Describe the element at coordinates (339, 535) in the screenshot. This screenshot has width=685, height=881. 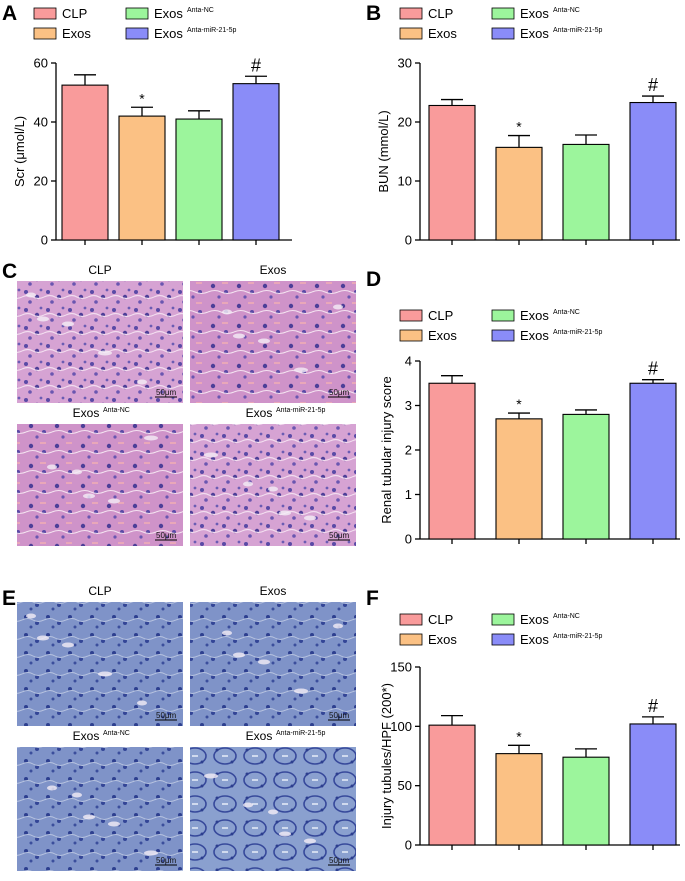
I see `scale-bar-label-c-3: 50μm` at that location.